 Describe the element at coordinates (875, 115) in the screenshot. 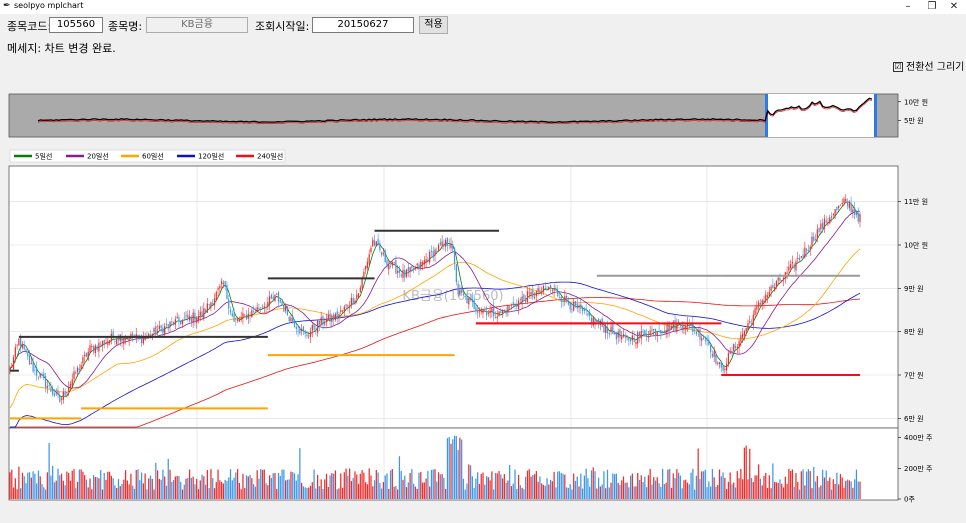

I see `overview-right-handle` at that location.